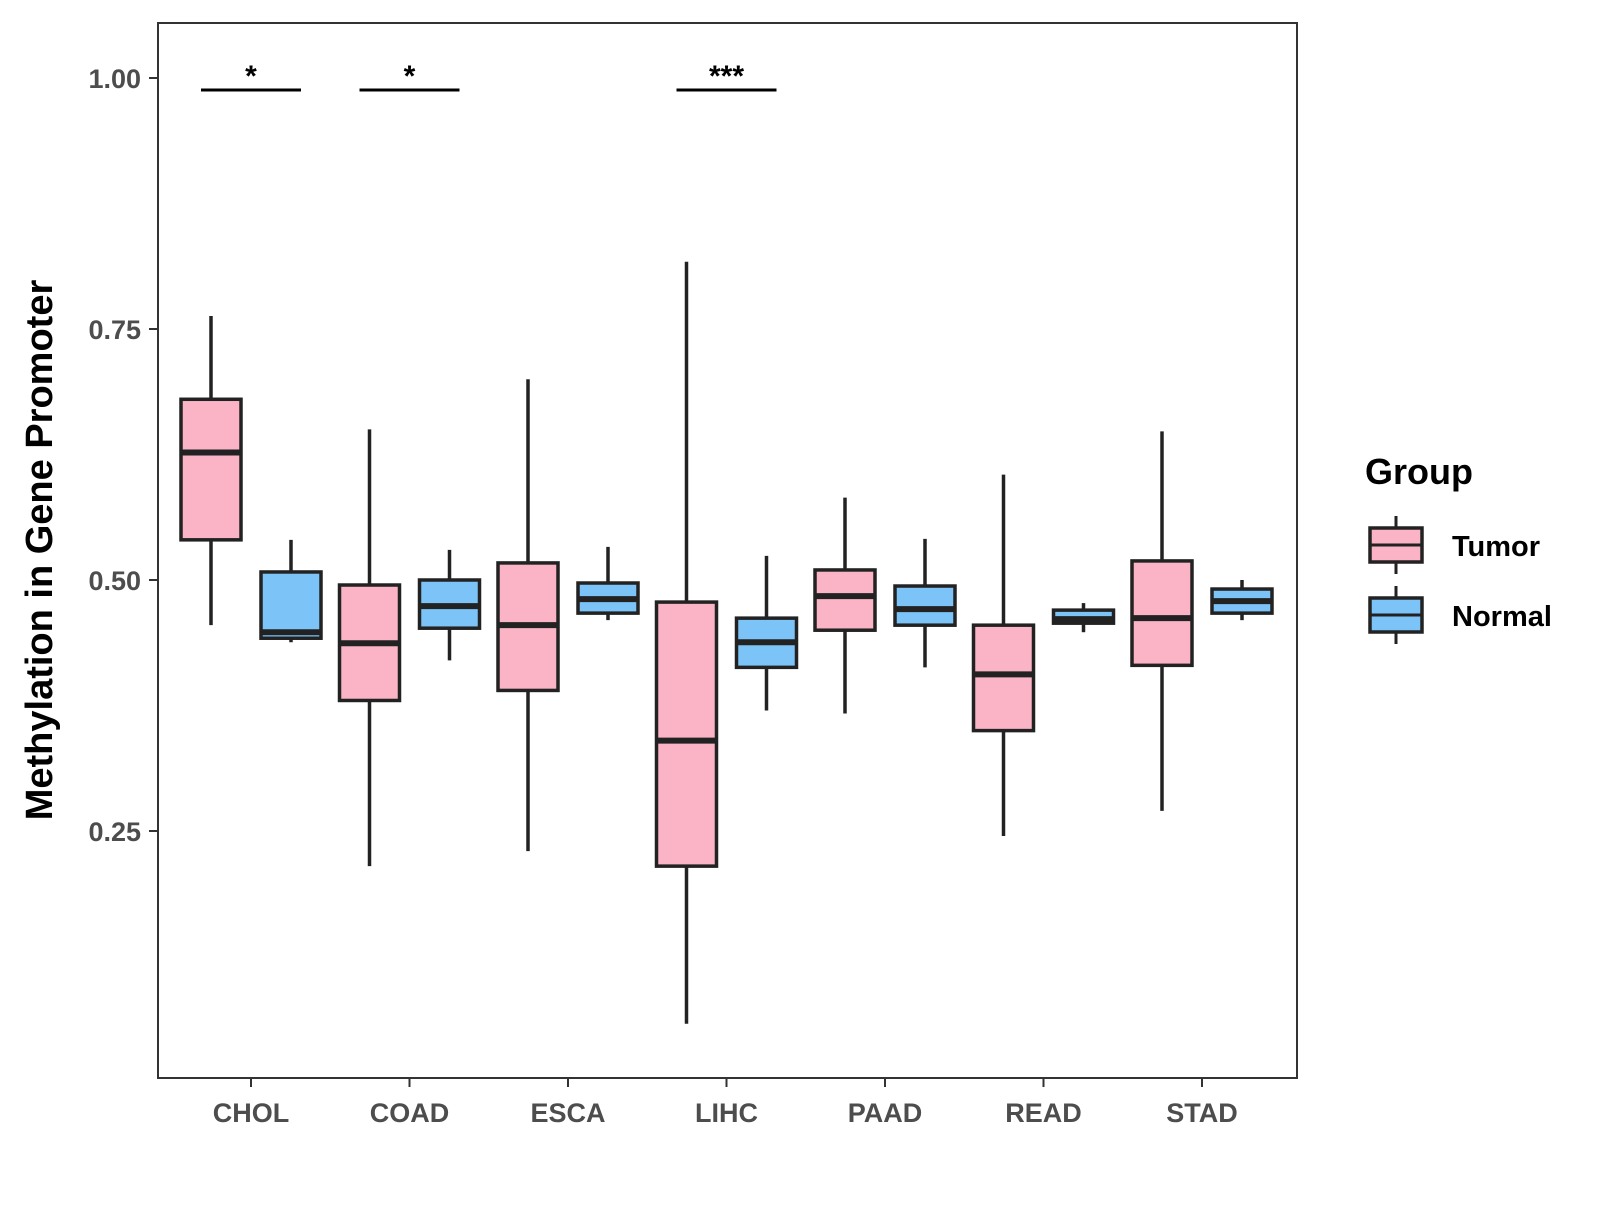  Describe the element at coordinates (1496, 547) in the screenshot. I see `legend-label-tumor: Tumor` at that location.